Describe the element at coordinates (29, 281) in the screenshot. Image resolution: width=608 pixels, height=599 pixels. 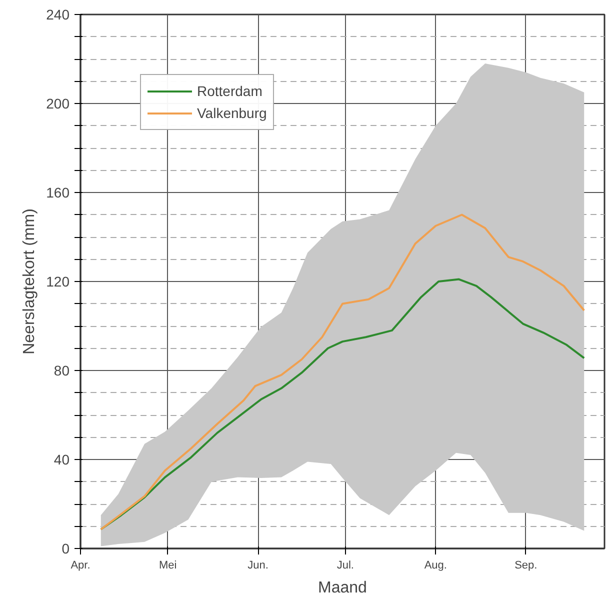
I see `y-axis-title: Neerslagtekort (mm)` at that location.